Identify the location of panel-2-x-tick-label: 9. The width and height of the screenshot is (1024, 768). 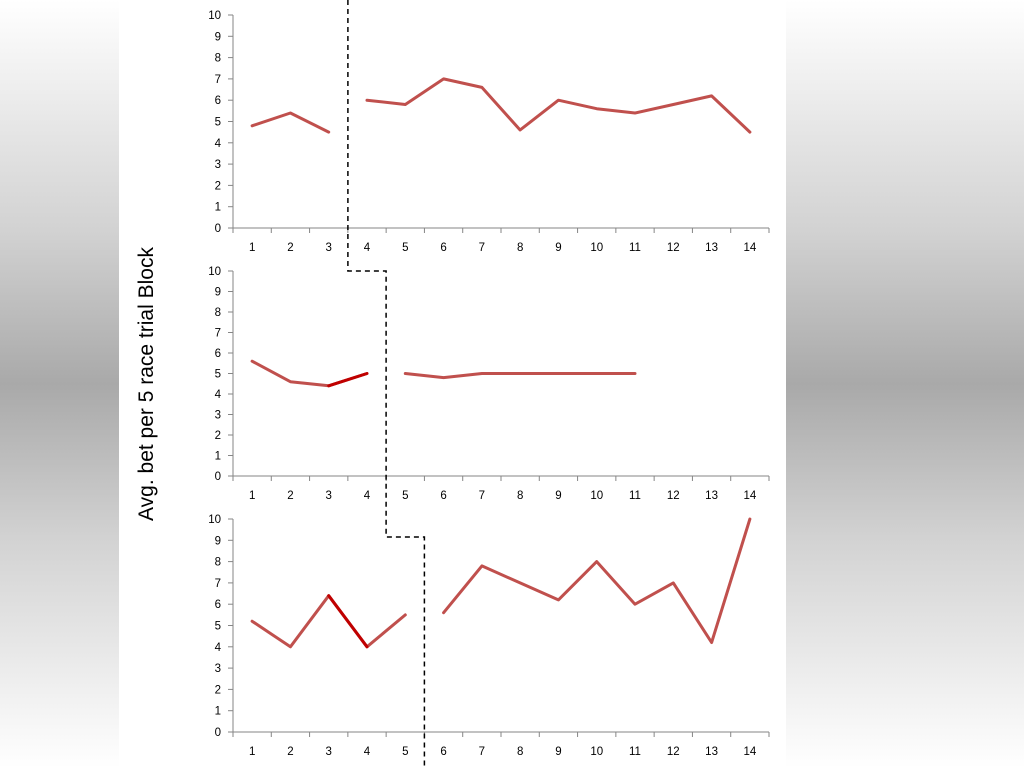
(558, 496).